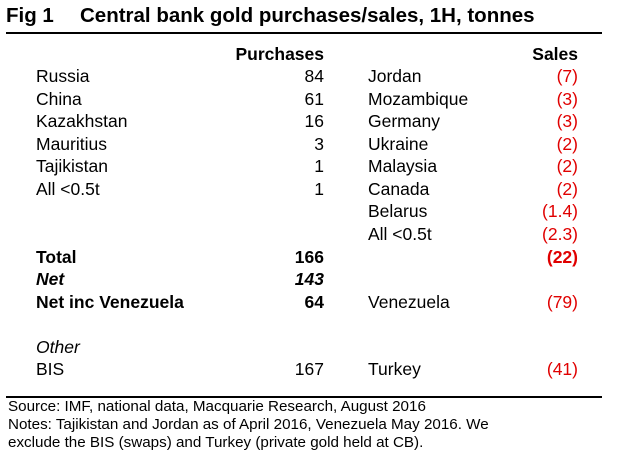 The height and width of the screenshot is (464, 620). I want to click on net-inc-venezuela-label: Net inc Venezuela, so click(110, 302).